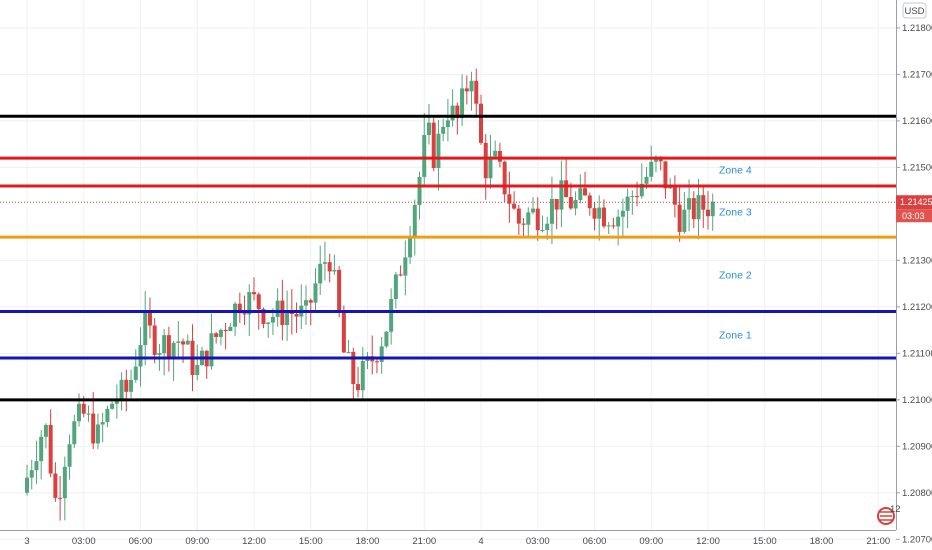  I want to click on zone-label: Zone 2, so click(735, 275).